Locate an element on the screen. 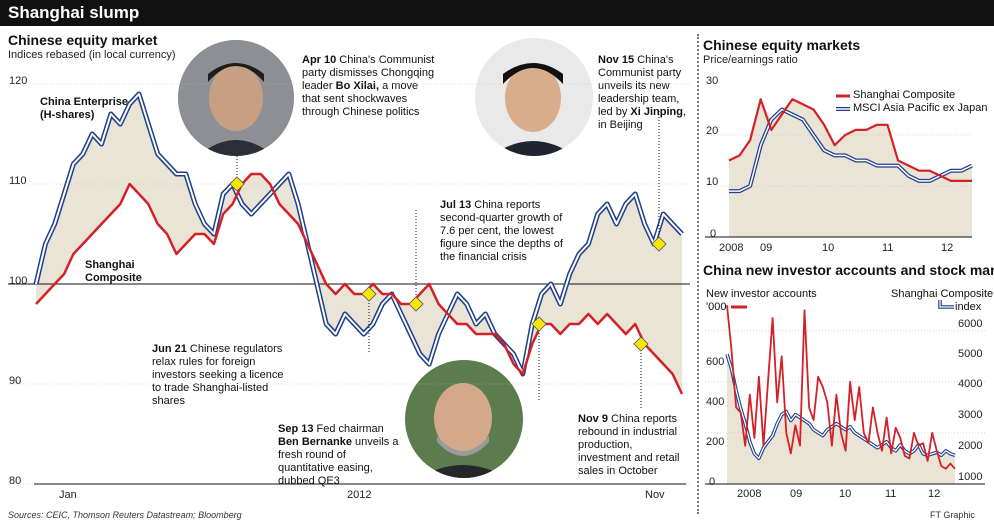 The image size is (994, 525). rb-left-axis-label-1: New investor accounts is located at coordinates (761, 294).